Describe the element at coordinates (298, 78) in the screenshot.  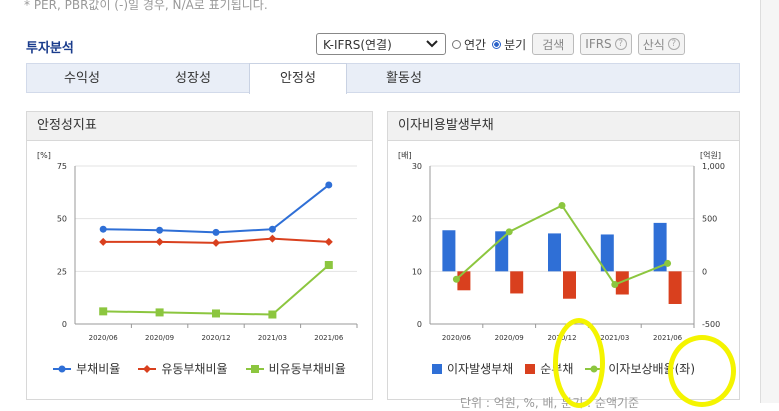
I see `tab-stability: 안정성` at that location.